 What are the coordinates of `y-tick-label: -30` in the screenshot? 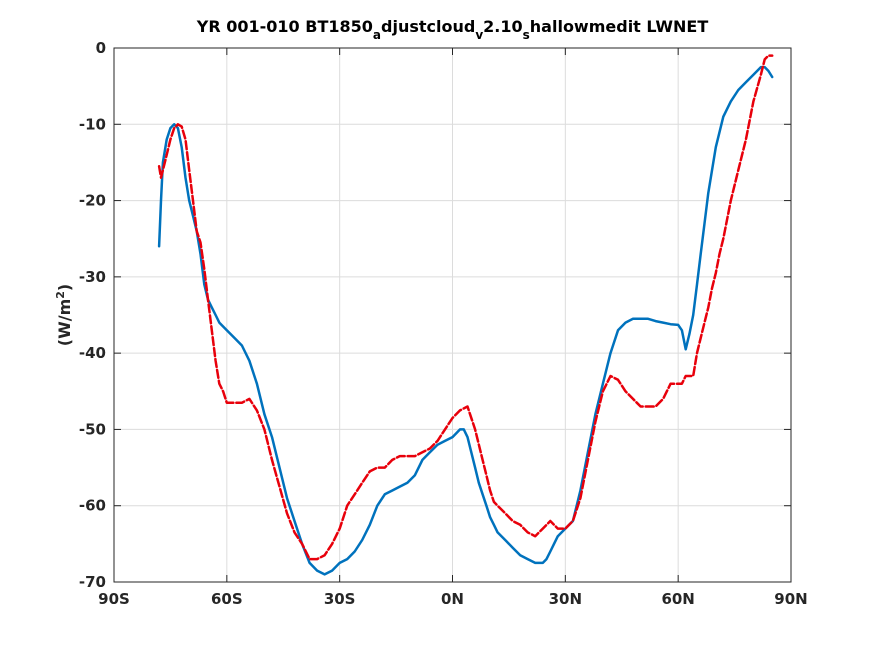 It's located at (92, 277).